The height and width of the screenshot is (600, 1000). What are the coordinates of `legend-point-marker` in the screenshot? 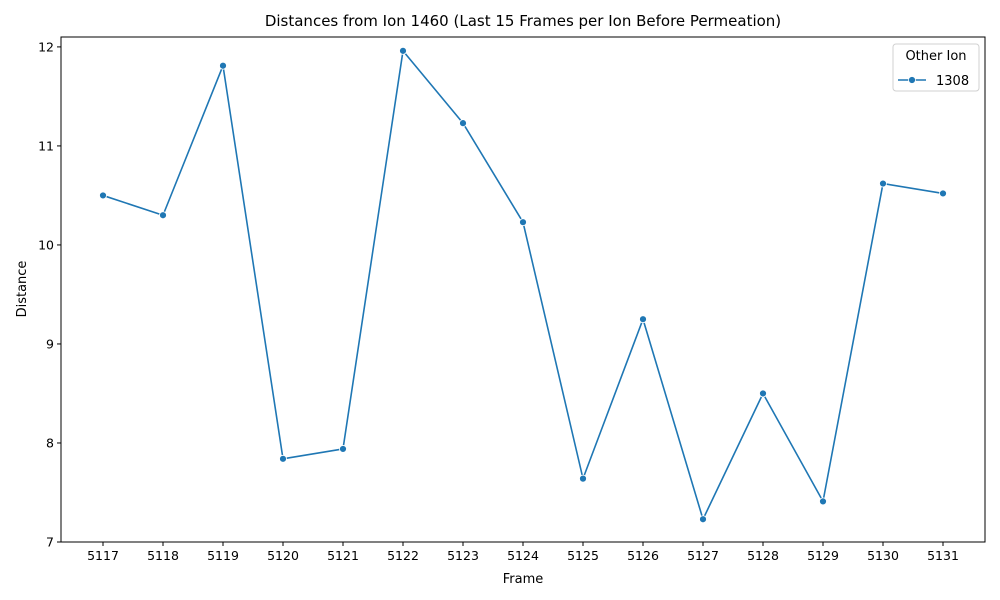 It's located at (912, 80).